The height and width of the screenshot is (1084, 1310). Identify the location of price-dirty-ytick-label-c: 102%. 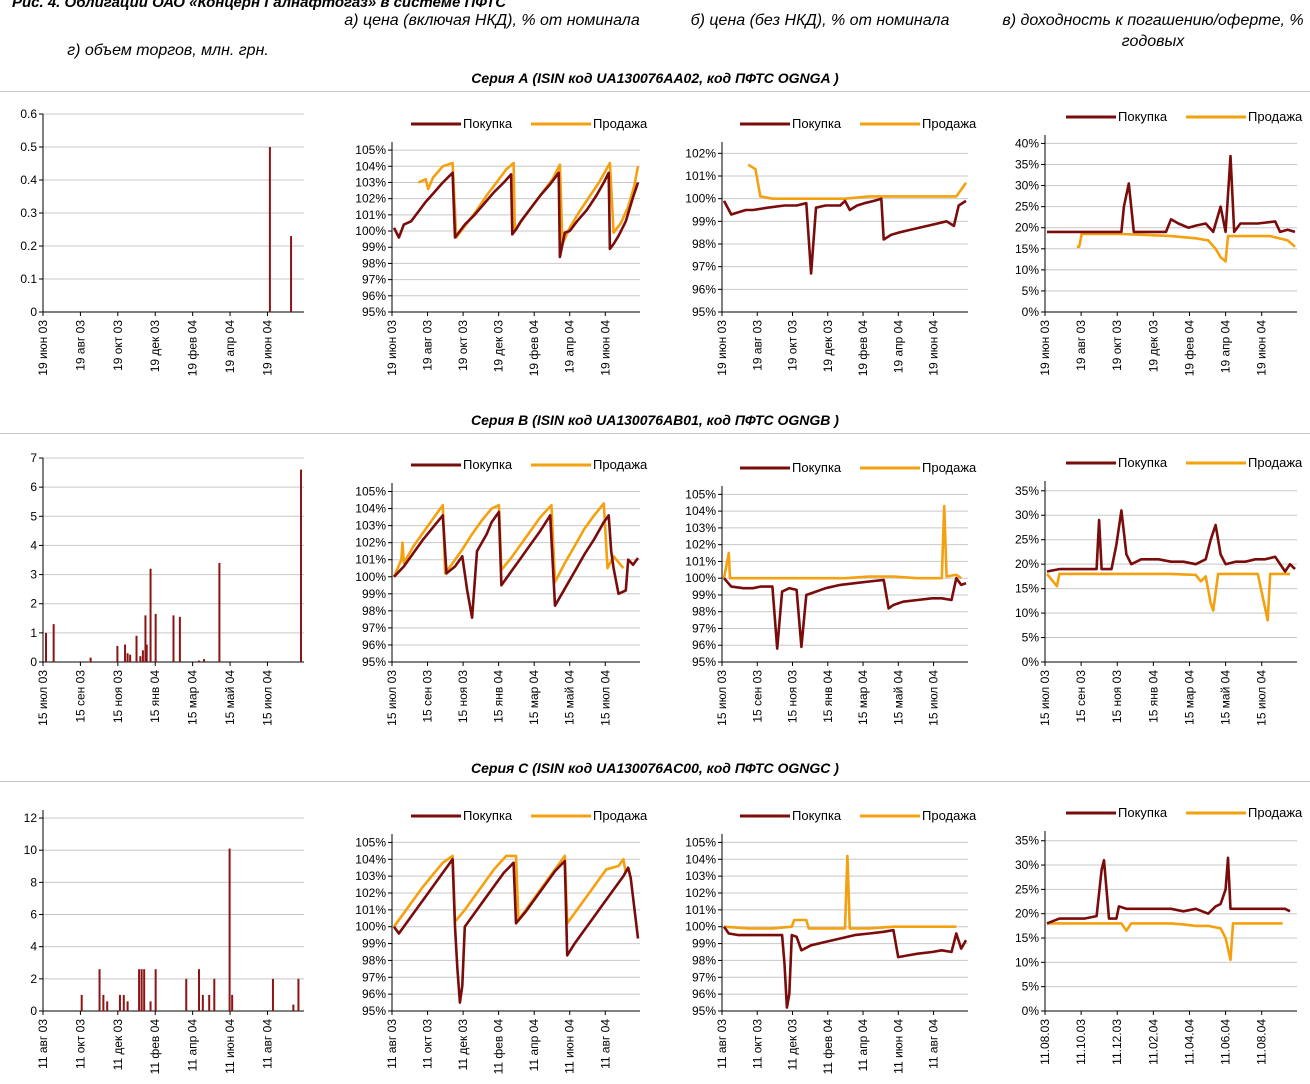
(370, 893).